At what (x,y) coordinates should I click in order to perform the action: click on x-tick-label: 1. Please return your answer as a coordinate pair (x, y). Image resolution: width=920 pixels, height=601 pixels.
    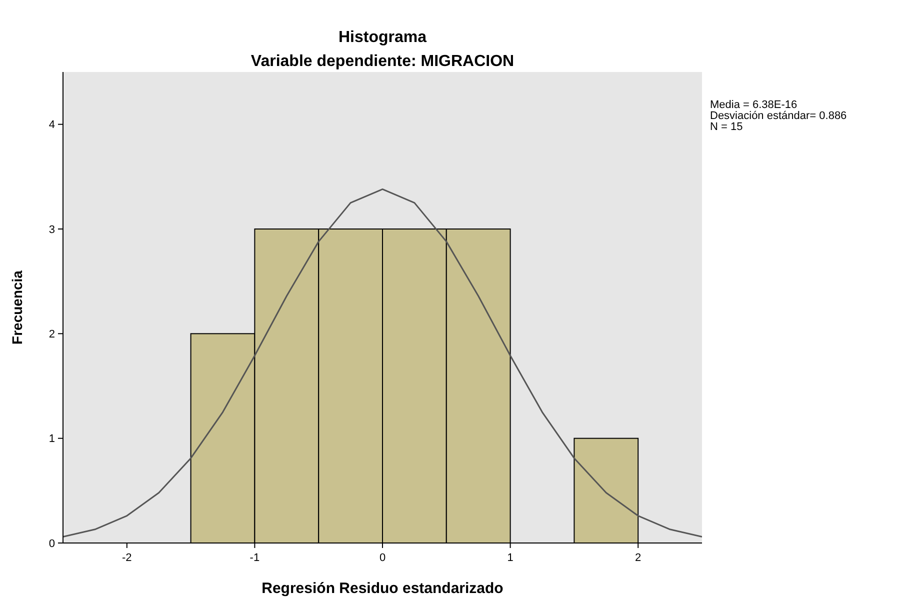
    Looking at the image, I should click on (510, 558).